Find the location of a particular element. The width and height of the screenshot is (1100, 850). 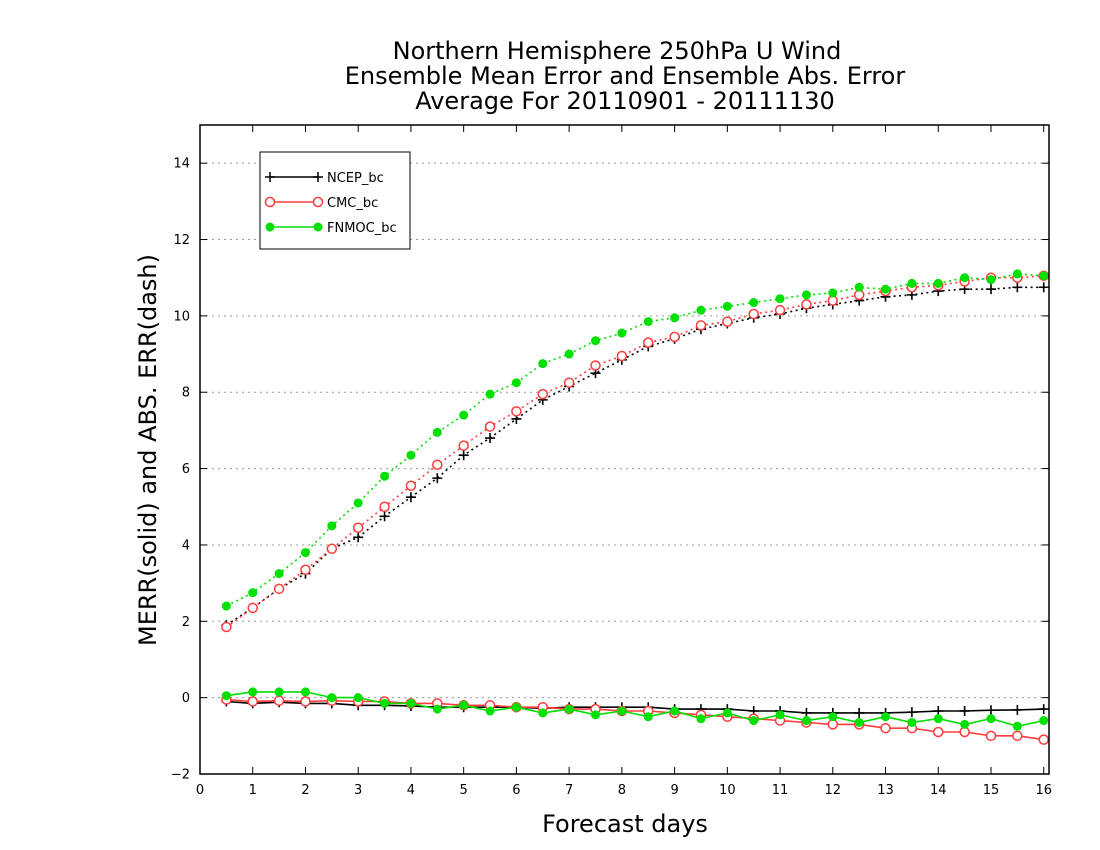

x-tick-label-3: 3 is located at coordinates (358, 790).